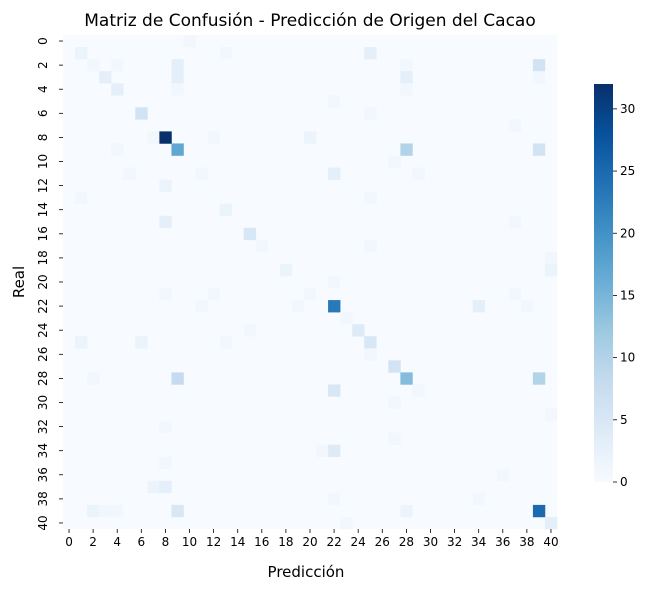 This screenshot has height=590, width=650. I want to click on y-tick-label: 38, so click(43, 498).